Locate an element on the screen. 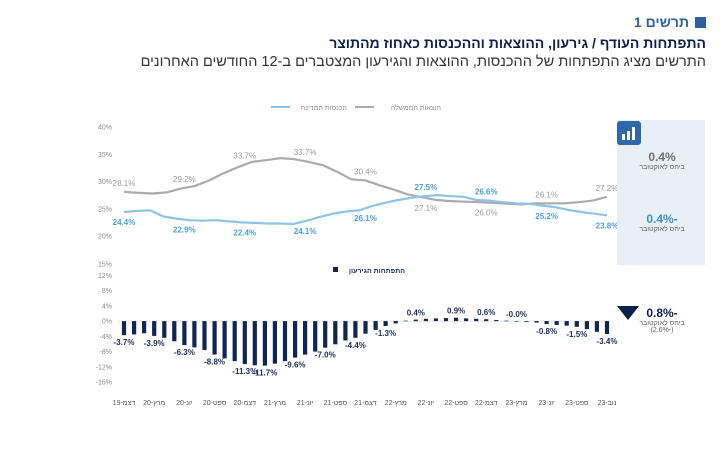 This screenshot has width=728, height=455. x-axis-label: ספט-21 is located at coordinates (336, 403).